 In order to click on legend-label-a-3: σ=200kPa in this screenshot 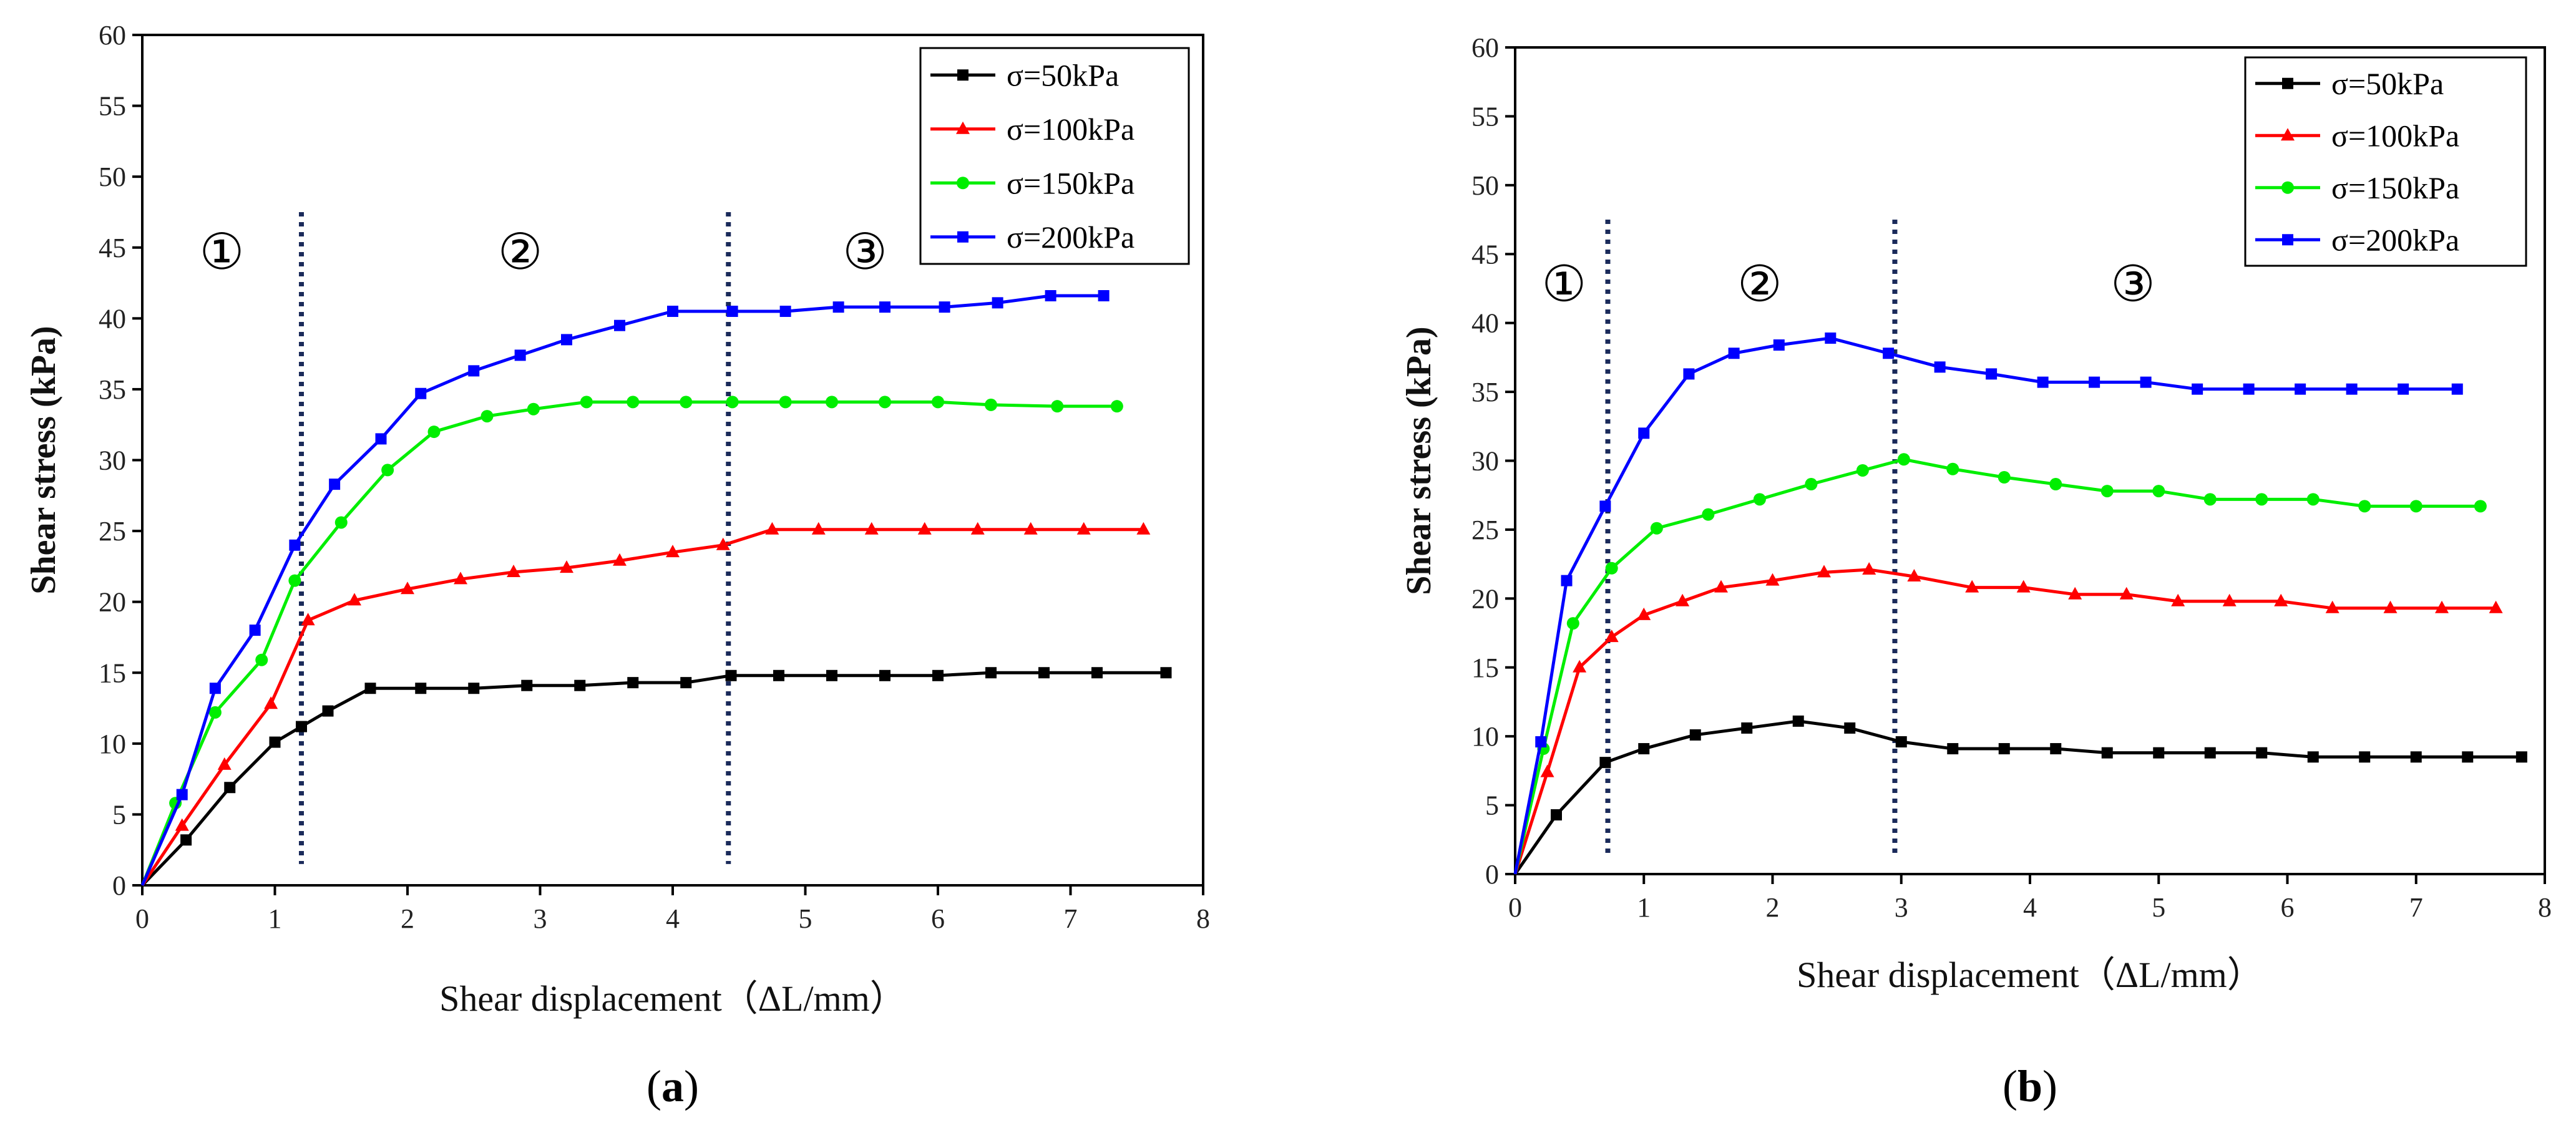, I will do `click(1070, 238)`.